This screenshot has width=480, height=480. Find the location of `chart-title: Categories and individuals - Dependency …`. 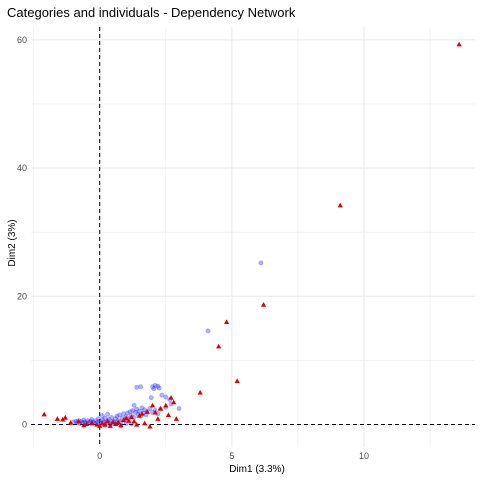

chart-title: Categories and individuals - Dependency … is located at coordinates (151, 12).